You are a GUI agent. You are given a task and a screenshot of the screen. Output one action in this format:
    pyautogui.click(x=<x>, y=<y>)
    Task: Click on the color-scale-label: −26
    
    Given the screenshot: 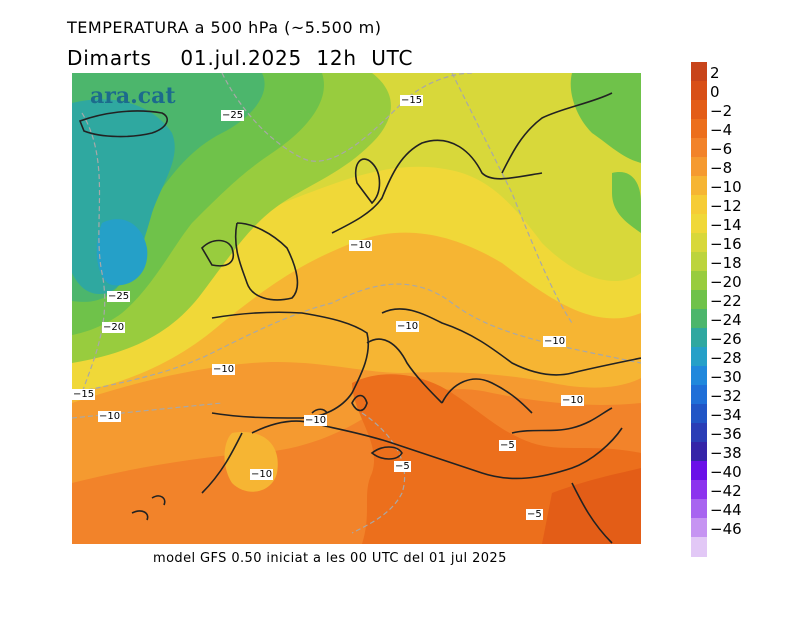 What is the action you would take?
    pyautogui.click(x=726, y=339)
    